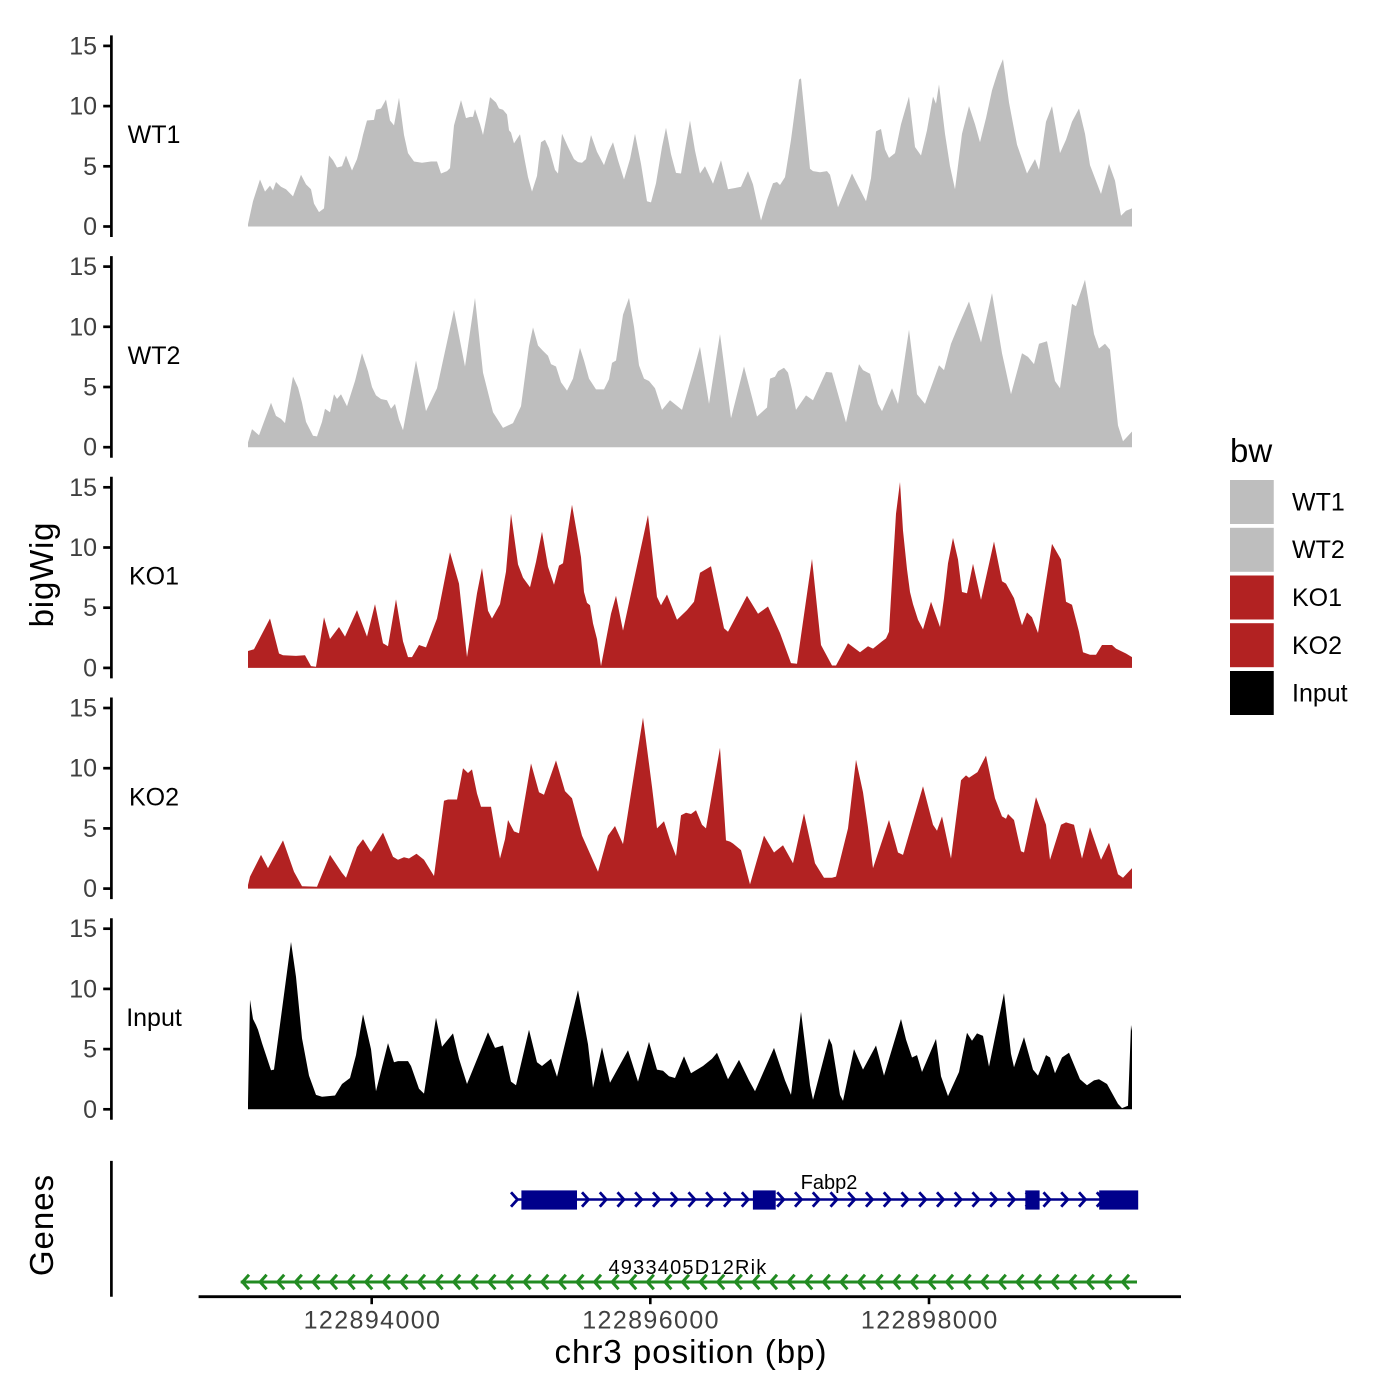  I want to click on svg-text: Genes, so click(41, 1225).